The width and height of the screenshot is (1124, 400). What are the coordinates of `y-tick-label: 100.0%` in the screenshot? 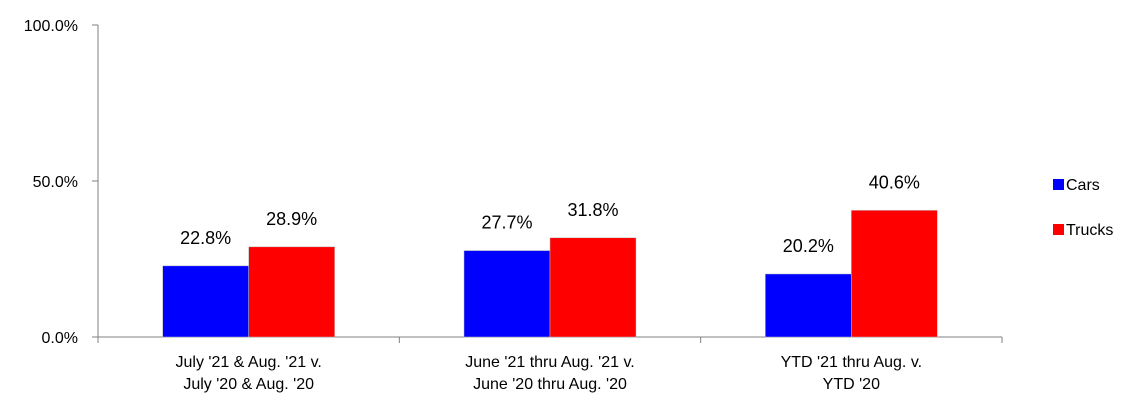 It's located at (51, 26).